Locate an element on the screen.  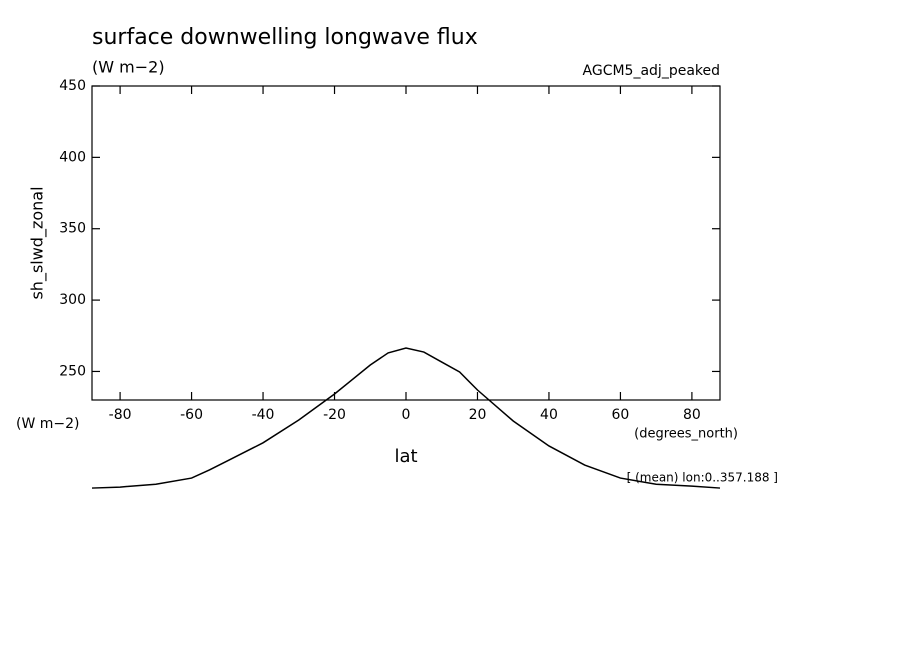
x-tick-label: 80 is located at coordinates (692, 415).